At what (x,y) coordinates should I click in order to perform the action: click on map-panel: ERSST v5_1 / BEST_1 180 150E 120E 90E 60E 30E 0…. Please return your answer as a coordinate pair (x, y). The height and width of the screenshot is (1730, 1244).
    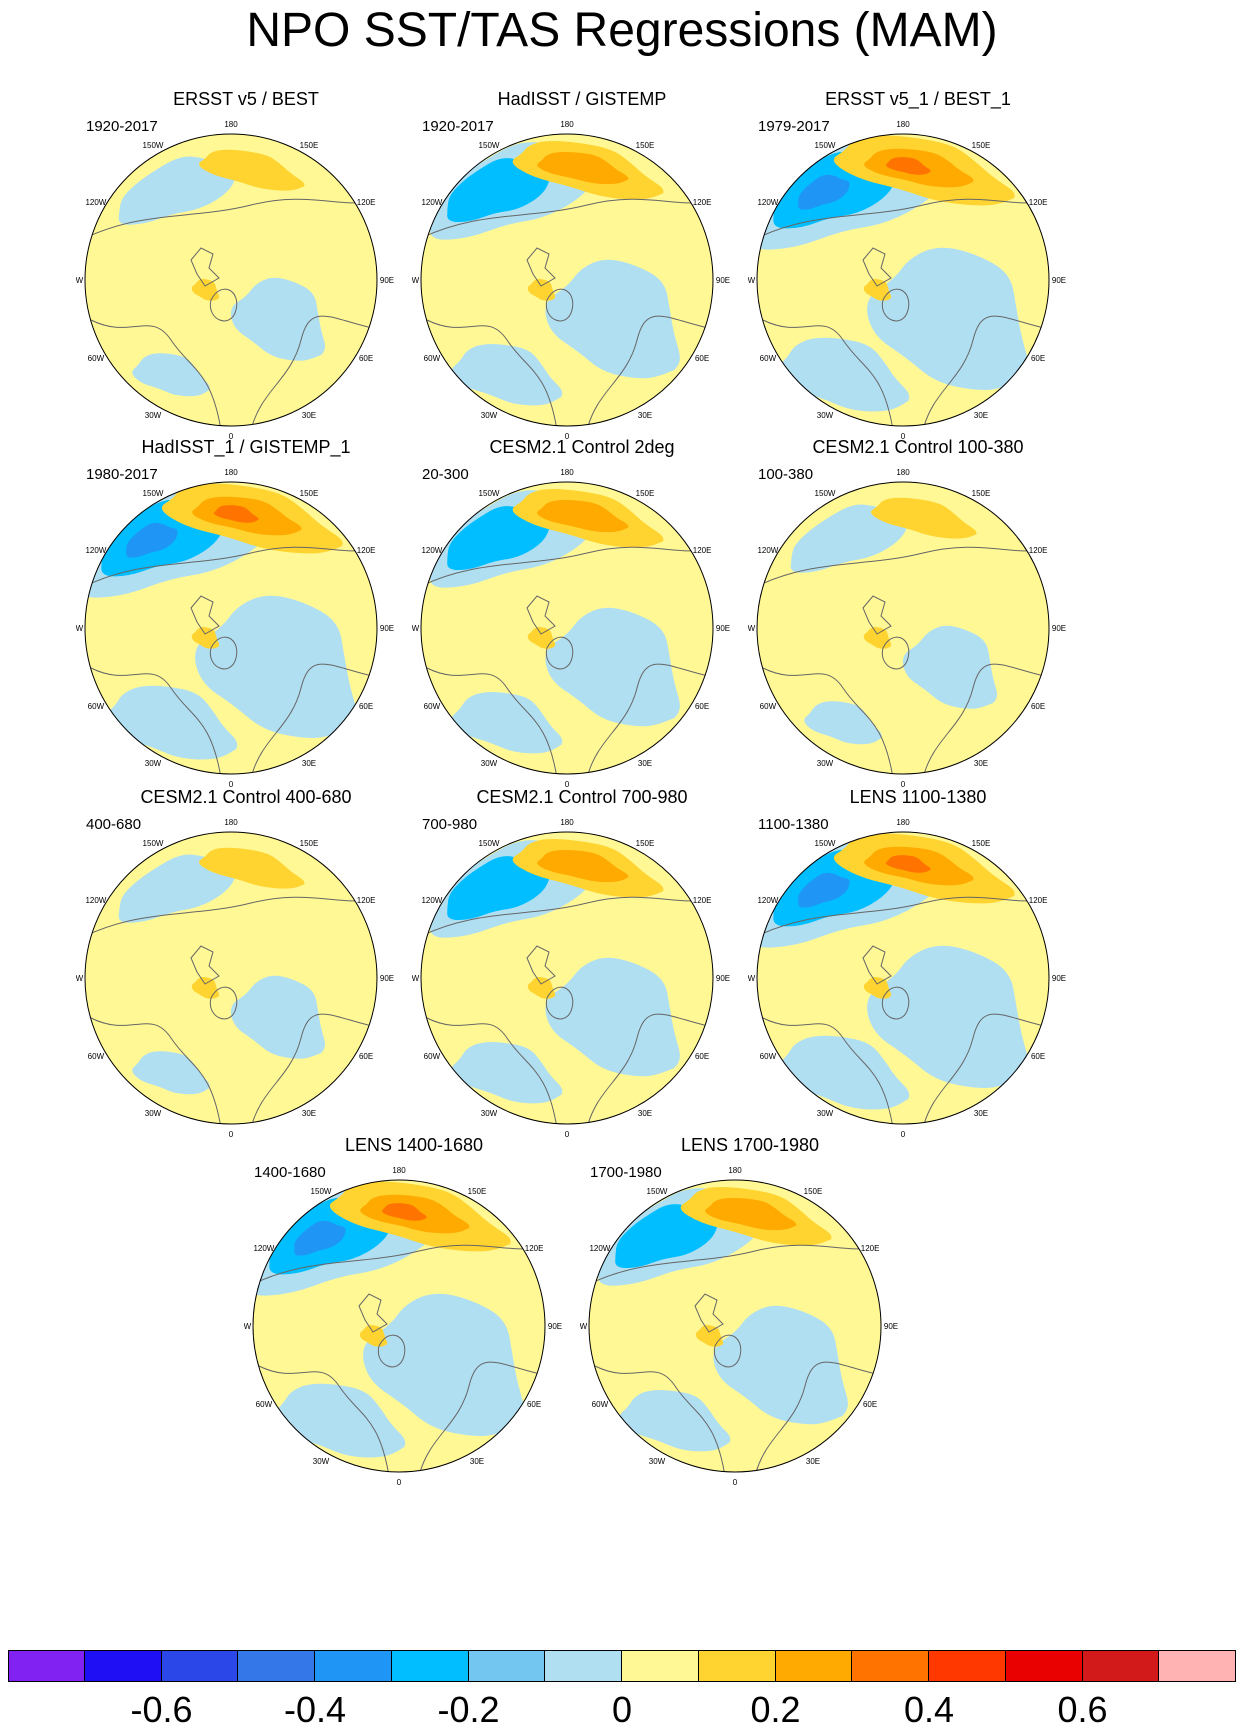
    Looking at the image, I should click on (918, 273).